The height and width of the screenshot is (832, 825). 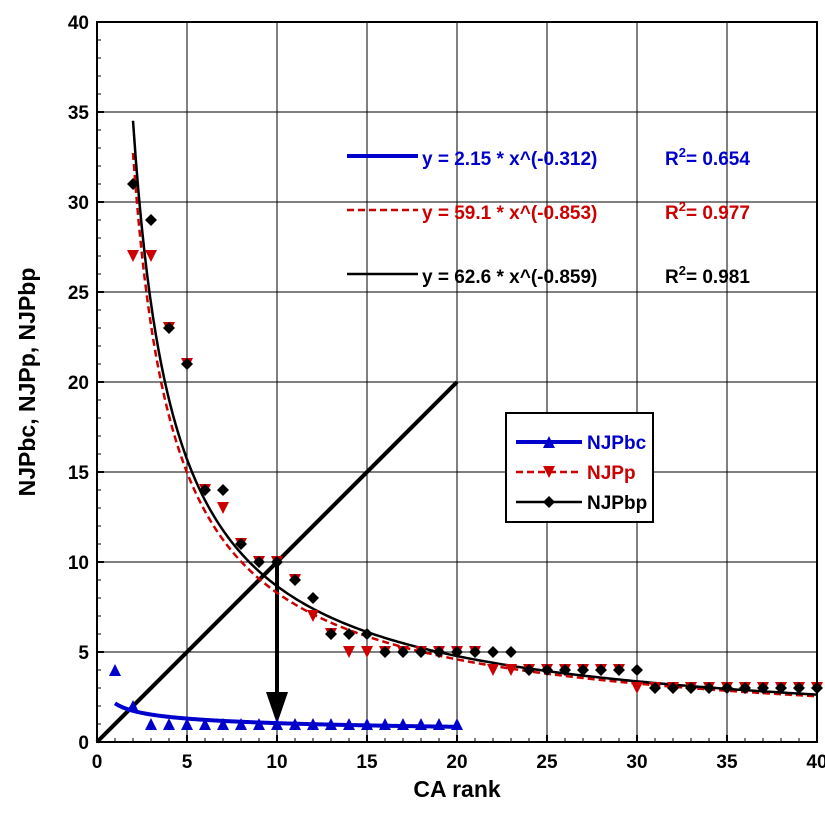 I want to click on y-tick-label: 30, so click(x=78, y=203).